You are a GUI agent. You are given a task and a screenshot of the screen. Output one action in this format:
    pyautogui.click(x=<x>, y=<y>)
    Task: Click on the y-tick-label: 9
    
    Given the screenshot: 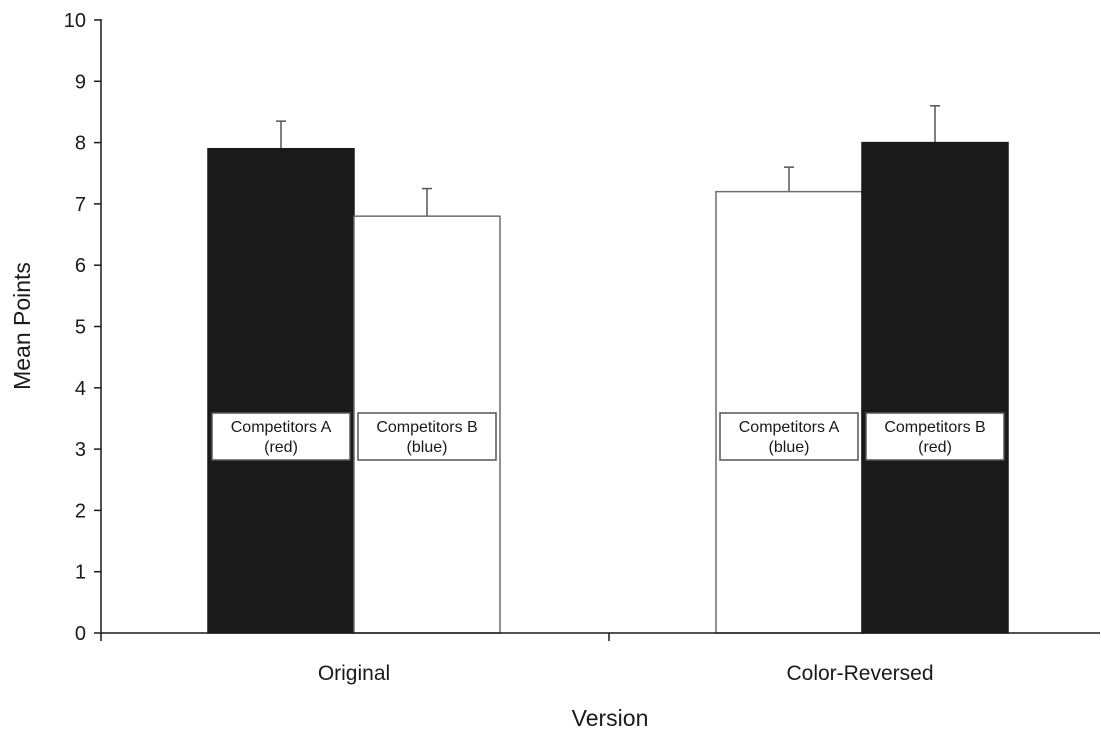 What is the action you would take?
    pyautogui.click(x=80, y=82)
    